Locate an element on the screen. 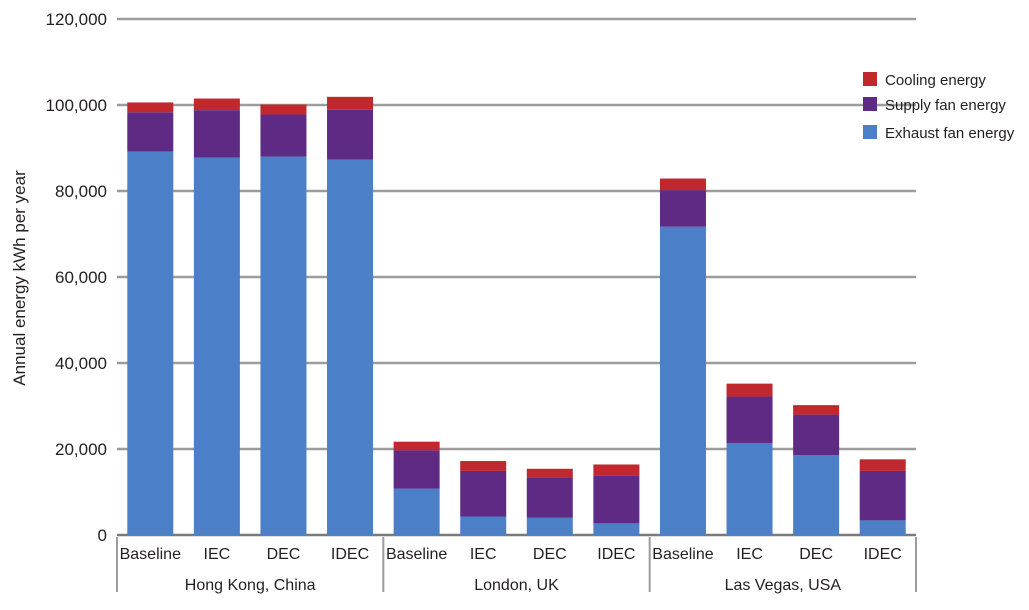  y-tick-label: 40,000 is located at coordinates (81, 363).